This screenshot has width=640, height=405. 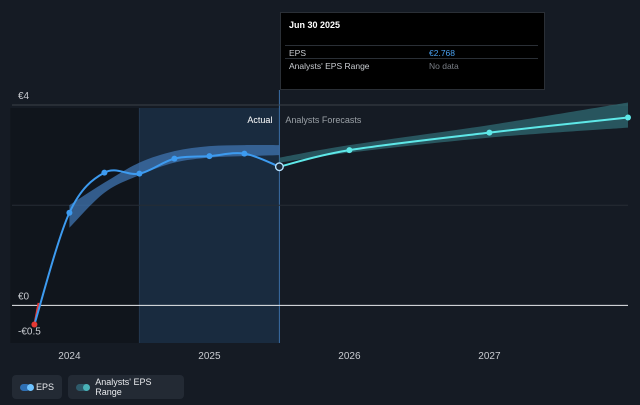 What do you see at coordinates (29, 331) in the screenshot?
I see `y-tick-label: -€0.5` at bounding box center [29, 331].